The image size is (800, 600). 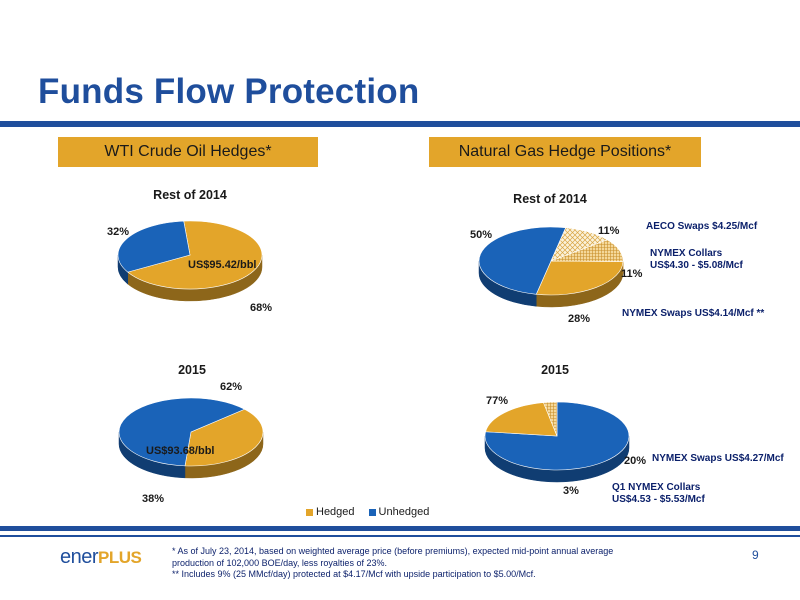 I want to click on gas-2014-collars-annotation-2: US$4.30 - $5.08/Mcf, so click(x=696, y=265).